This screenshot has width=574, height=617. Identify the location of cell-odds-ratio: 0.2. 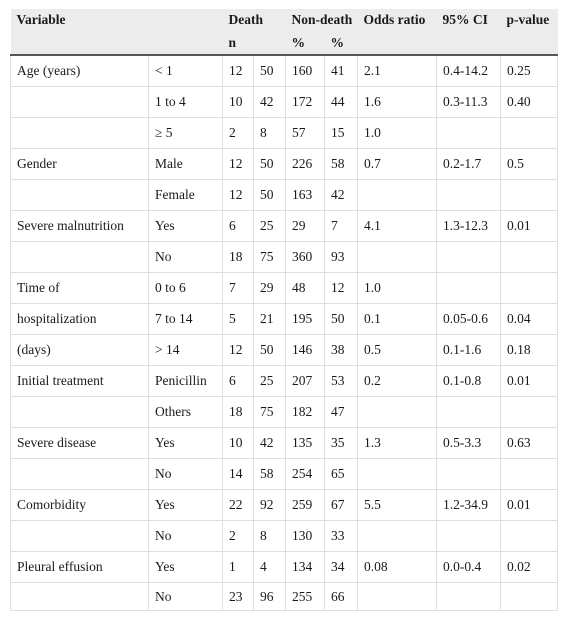
(397, 381).